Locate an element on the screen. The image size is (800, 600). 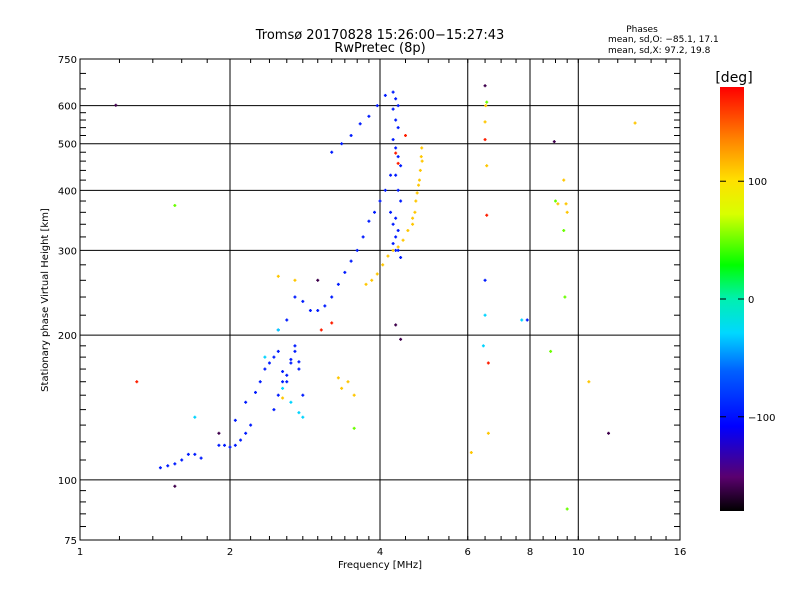
x-tick-label: 4 is located at coordinates (380, 552).